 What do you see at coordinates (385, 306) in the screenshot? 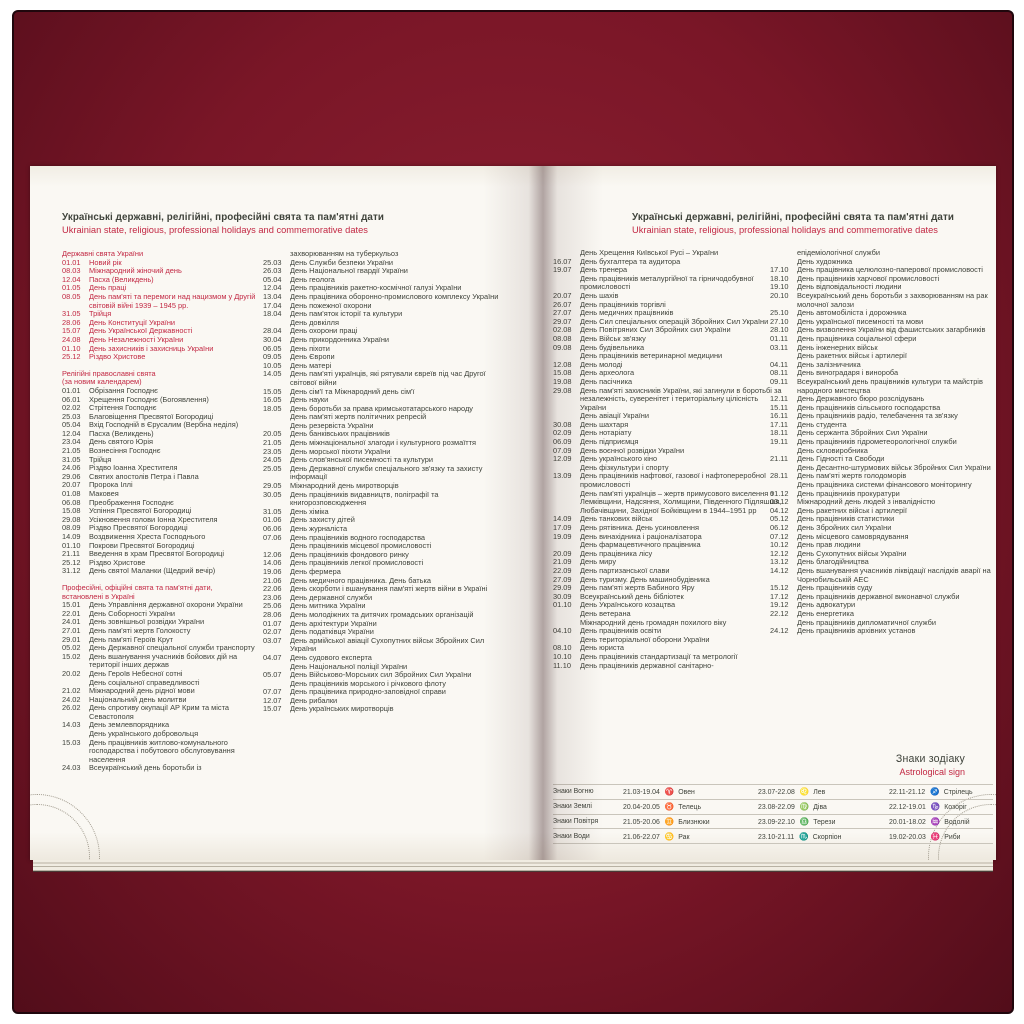
I see `holiday-entry: 17.04 День пожежної охорони` at bounding box center [385, 306].